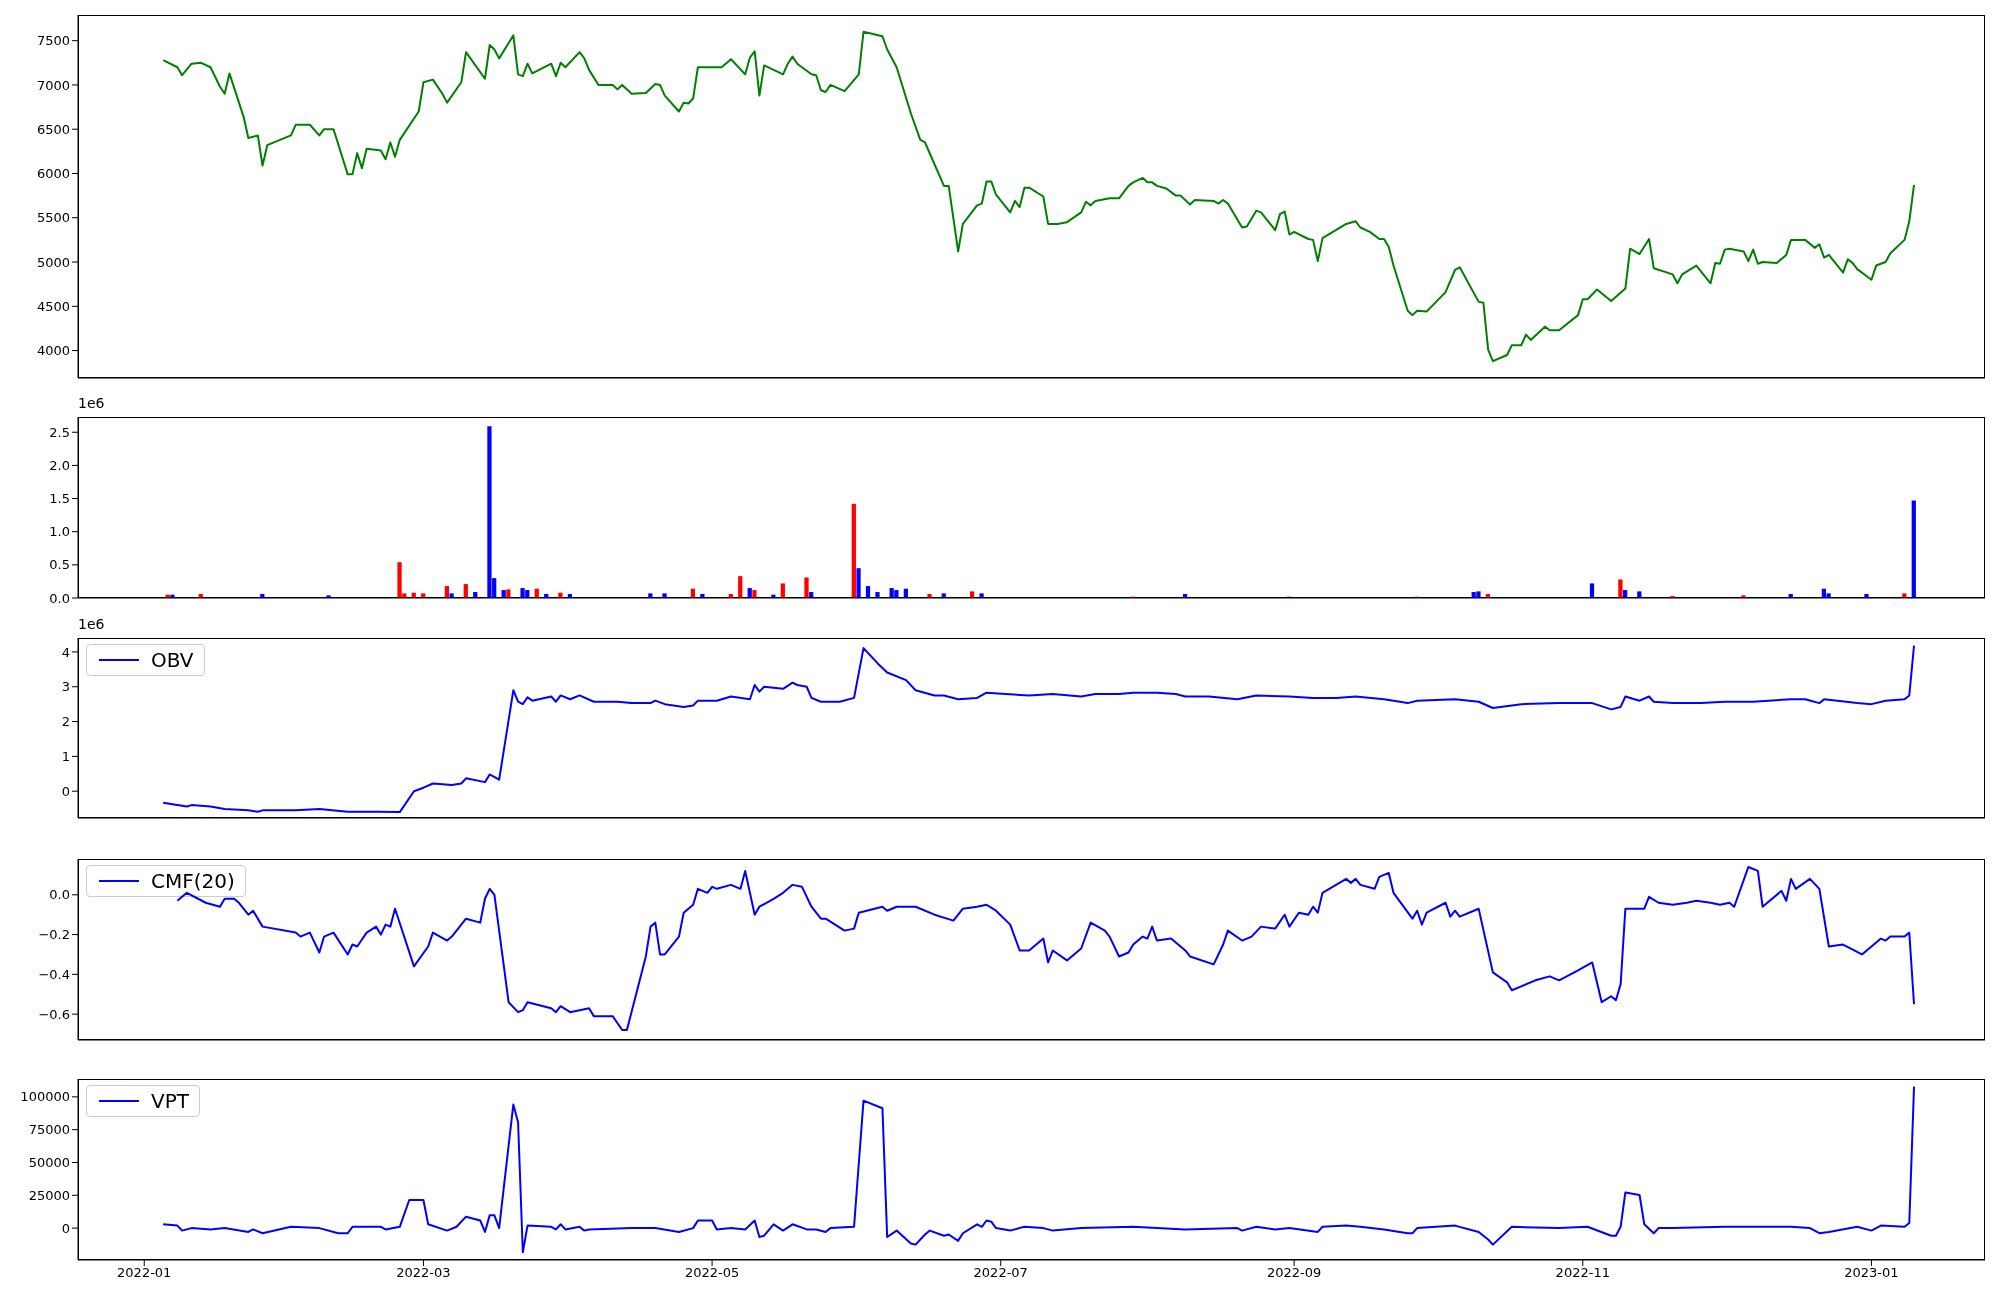  Describe the element at coordinates (59, 466) in the screenshot. I see `y-tick-label: 2.0` at that location.